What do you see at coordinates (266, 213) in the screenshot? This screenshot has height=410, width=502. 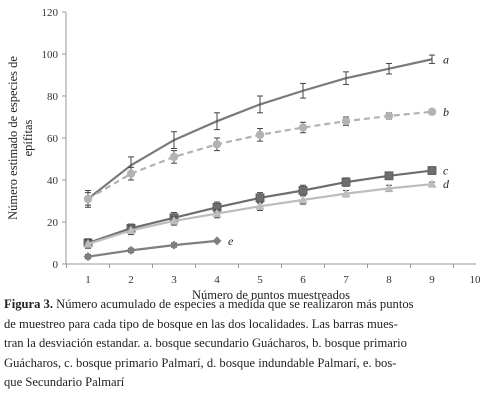 I see `series-d: d` at bounding box center [266, 213].